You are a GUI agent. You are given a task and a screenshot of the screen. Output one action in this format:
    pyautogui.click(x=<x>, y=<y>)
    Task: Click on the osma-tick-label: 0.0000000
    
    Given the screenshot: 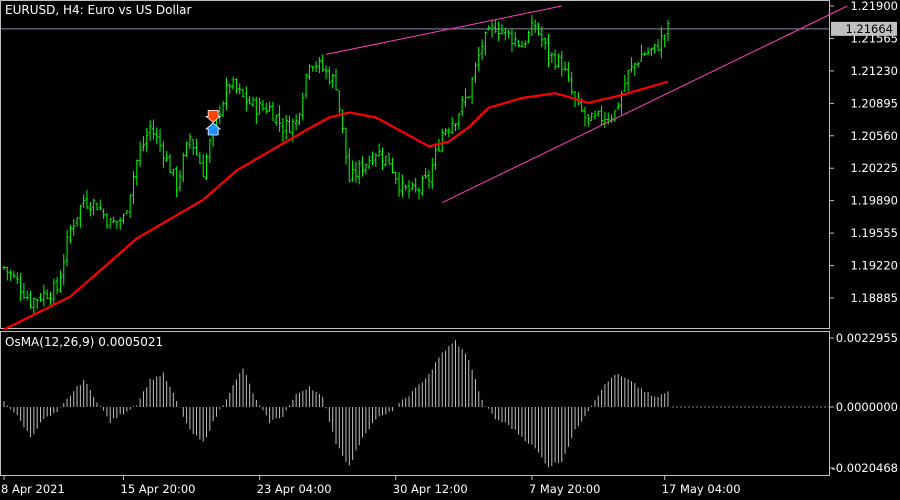 What is the action you would take?
    pyautogui.click(x=867, y=407)
    